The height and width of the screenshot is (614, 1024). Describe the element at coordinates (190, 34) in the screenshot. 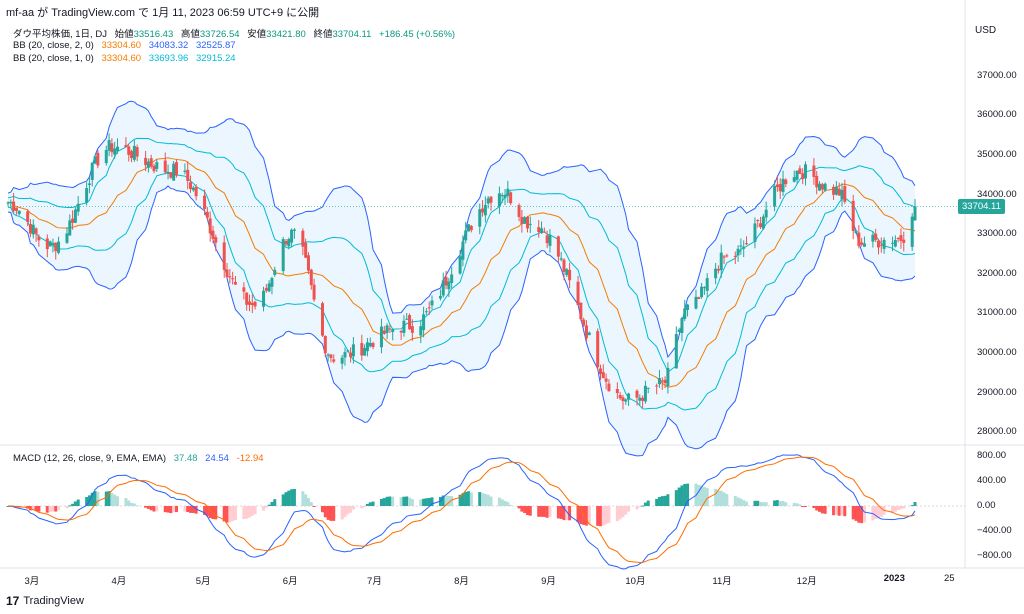

I see `high-label: 高値` at that location.